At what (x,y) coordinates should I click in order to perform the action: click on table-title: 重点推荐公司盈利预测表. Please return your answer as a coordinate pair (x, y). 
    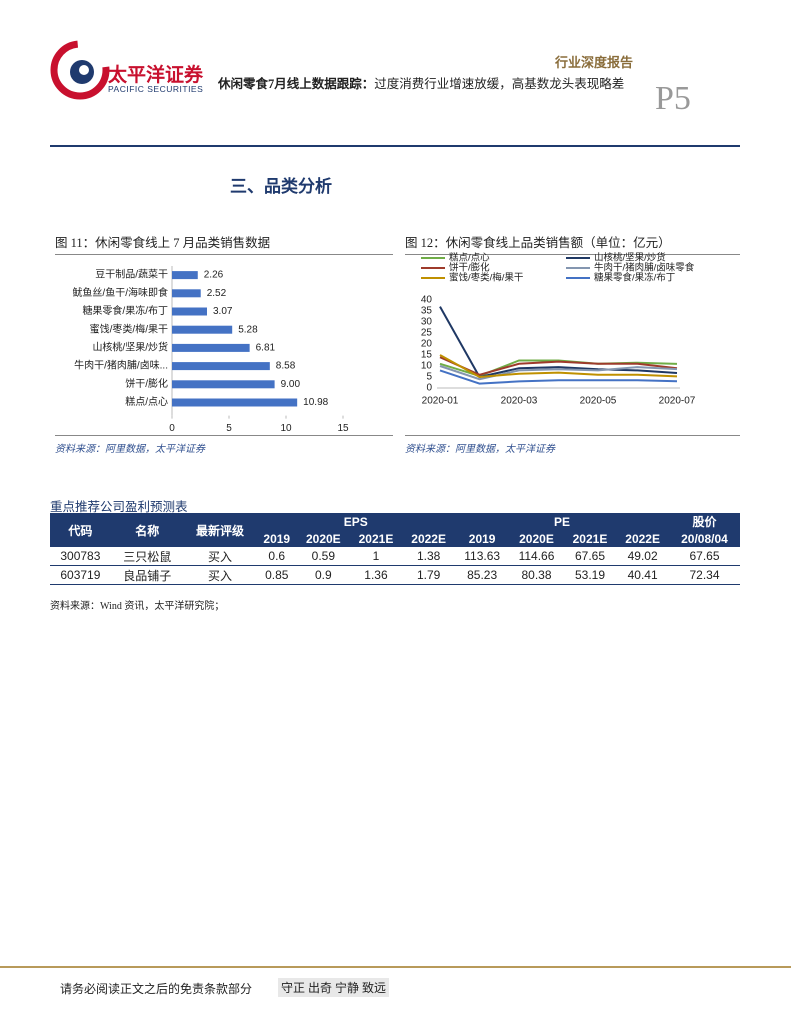
    Looking at the image, I should click on (119, 507).